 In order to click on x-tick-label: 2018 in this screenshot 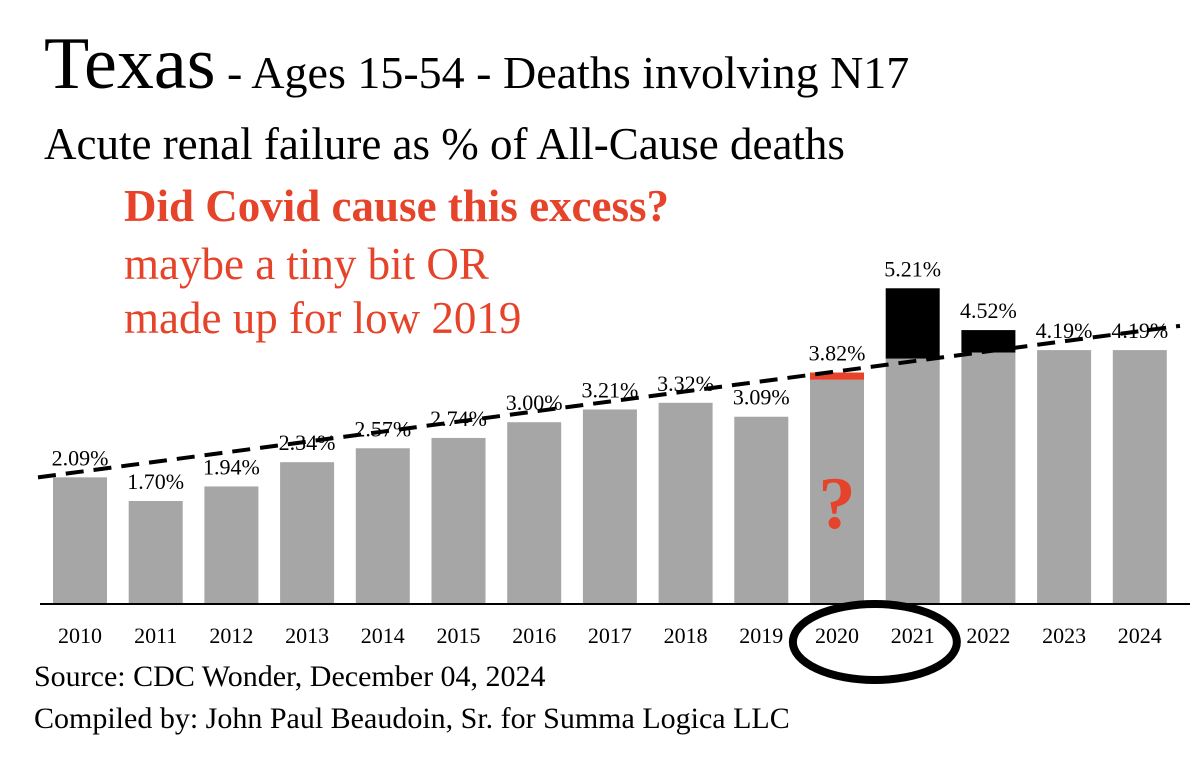, I will do `click(686, 635)`.